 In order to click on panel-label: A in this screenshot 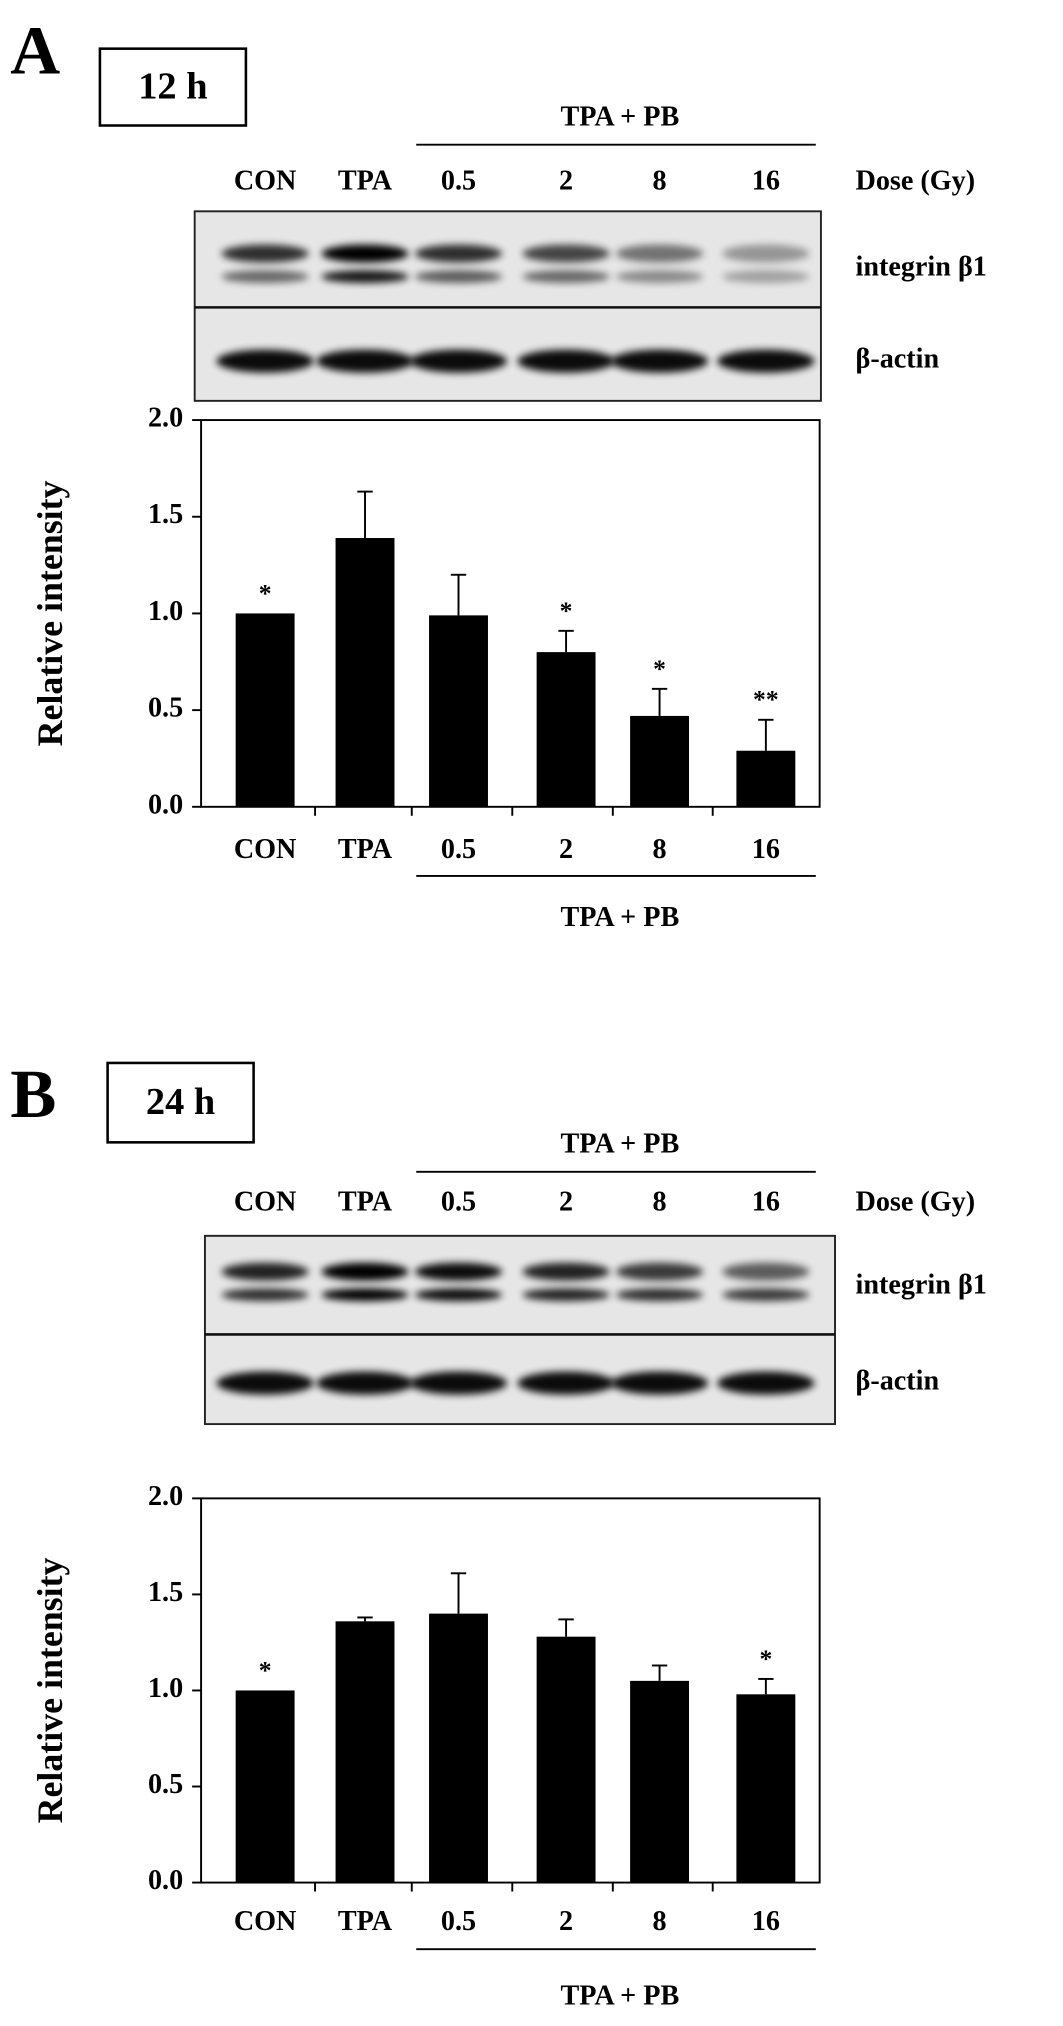, I will do `click(35, 50)`.